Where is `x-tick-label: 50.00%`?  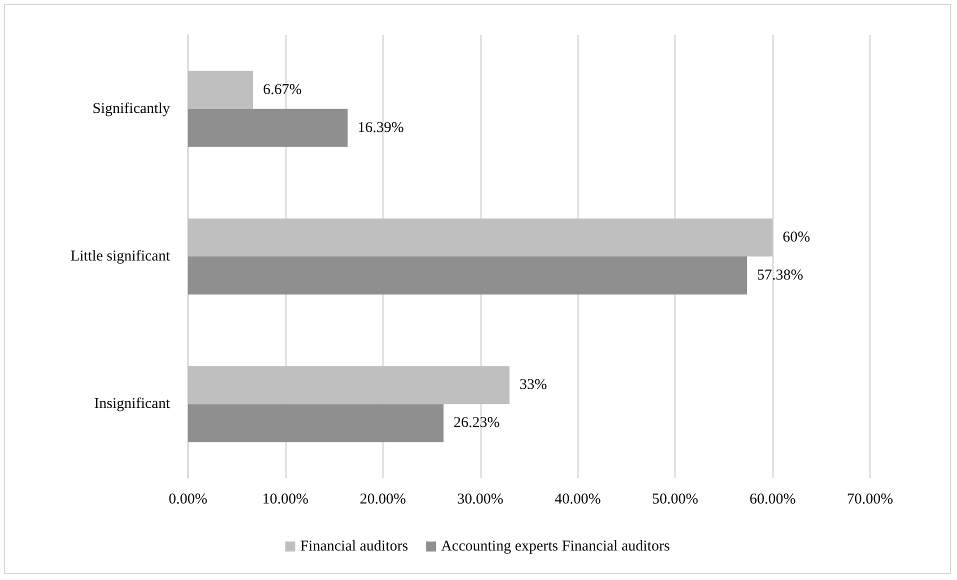
x-tick-label: 50.00% is located at coordinates (675, 500).